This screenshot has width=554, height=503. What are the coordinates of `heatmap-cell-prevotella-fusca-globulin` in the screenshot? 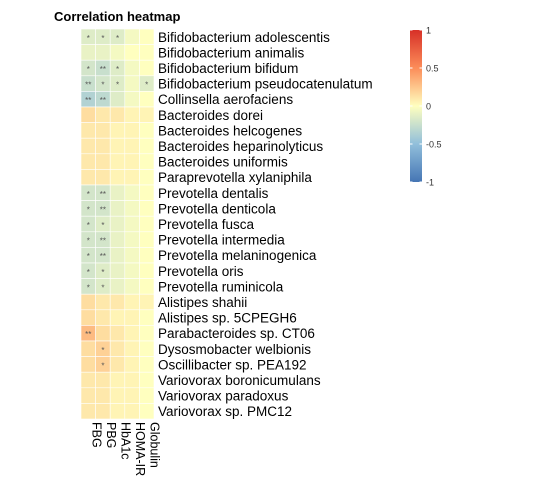 It's located at (147, 224).